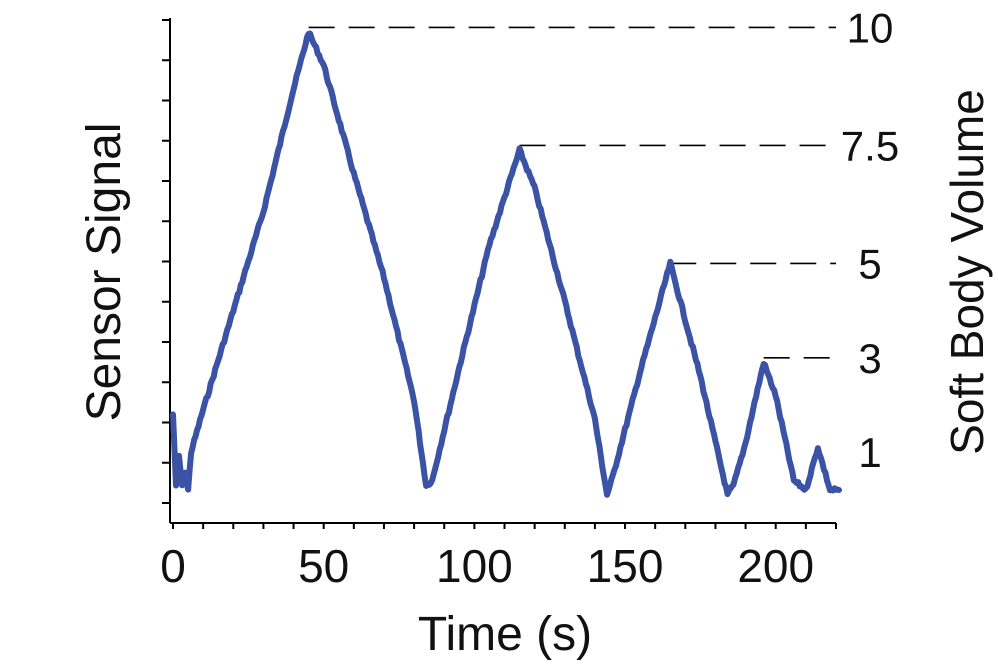 The height and width of the screenshot is (667, 998). What do you see at coordinates (323, 566) in the screenshot?
I see `x-tick-label: 50` at bounding box center [323, 566].